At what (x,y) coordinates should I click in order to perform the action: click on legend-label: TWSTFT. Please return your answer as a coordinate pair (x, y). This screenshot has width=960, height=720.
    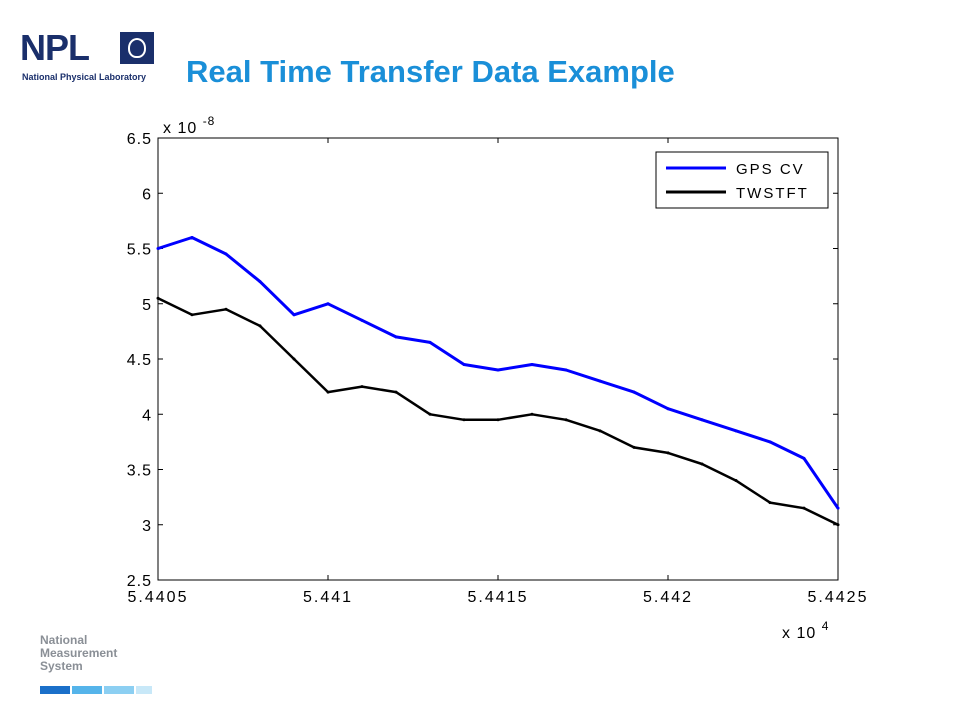
    Looking at the image, I should click on (772, 193).